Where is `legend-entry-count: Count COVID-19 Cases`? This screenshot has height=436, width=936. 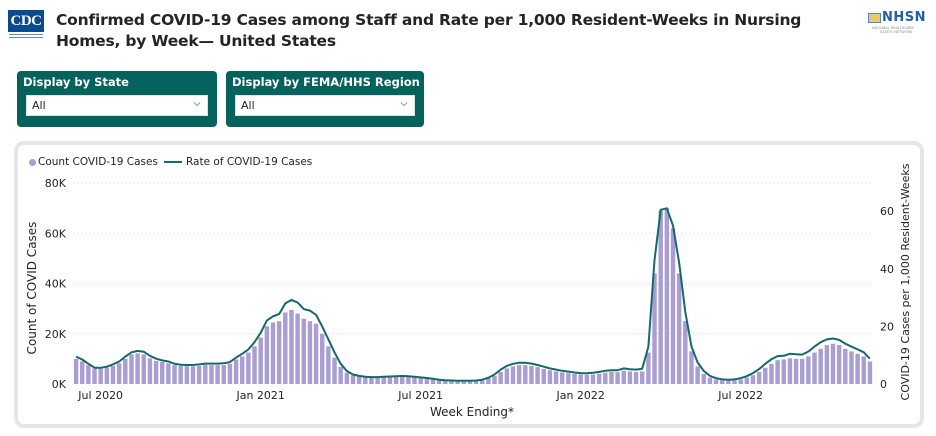 legend-entry-count: Count COVID-19 Cases is located at coordinates (98, 162).